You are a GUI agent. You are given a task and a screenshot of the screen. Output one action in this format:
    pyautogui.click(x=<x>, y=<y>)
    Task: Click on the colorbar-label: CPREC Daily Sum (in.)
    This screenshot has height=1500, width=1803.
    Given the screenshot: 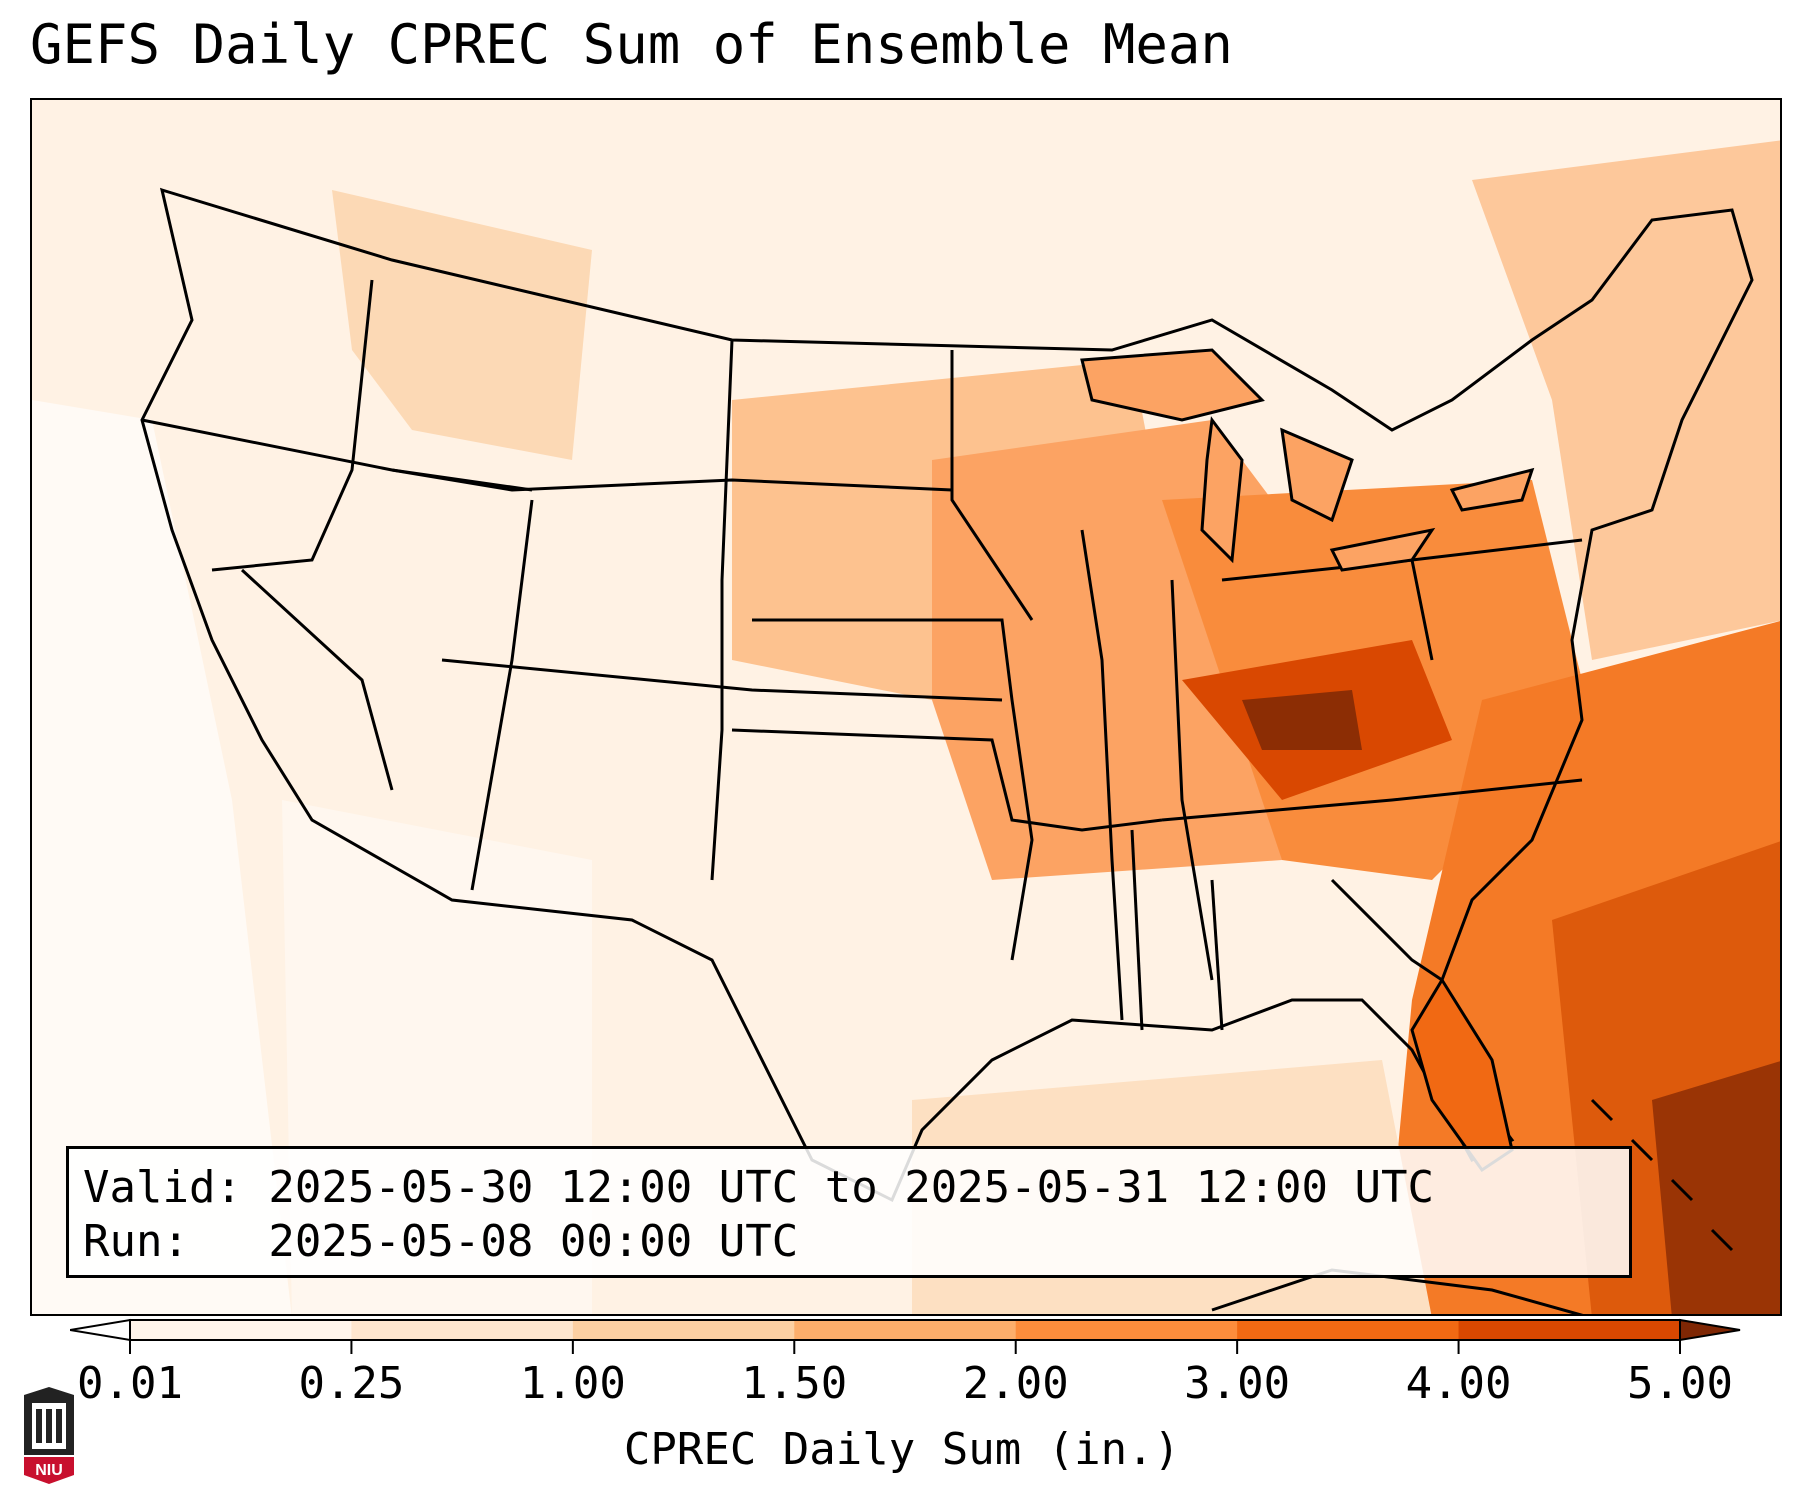 What is the action you would take?
    pyautogui.click(x=902, y=1449)
    